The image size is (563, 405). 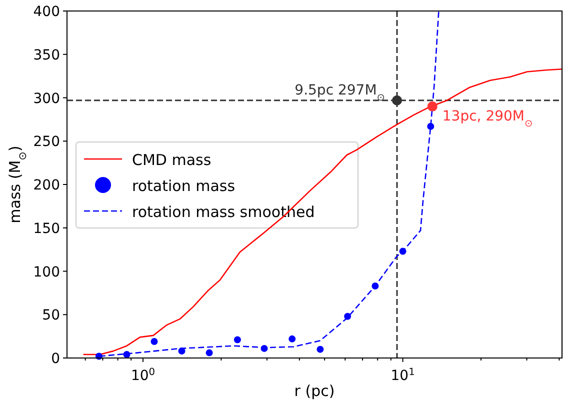 What do you see at coordinates (55, 359) in the screenshot?
I see `y-tick-label: 0` at bounding box center [55, 359].